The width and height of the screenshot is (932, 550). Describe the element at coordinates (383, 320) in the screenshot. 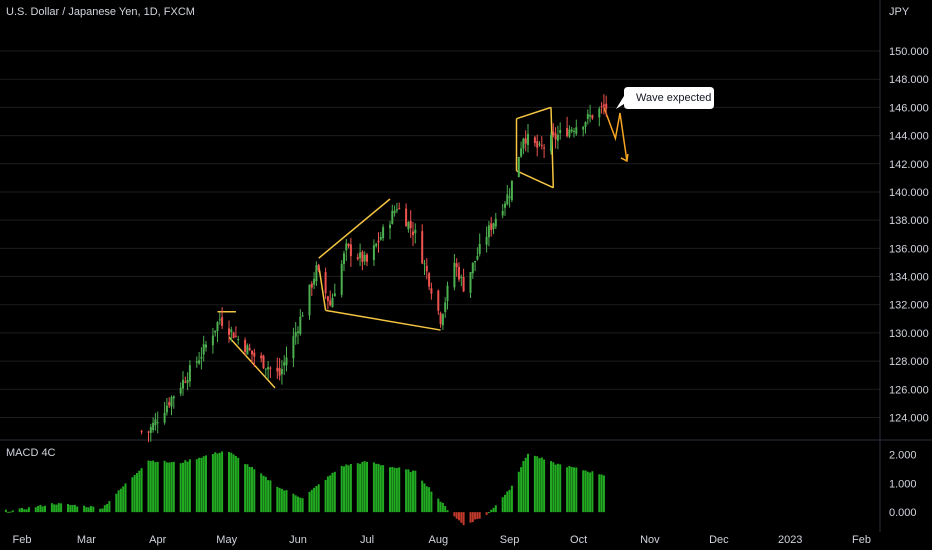

I see `triangle-lower-line` at that location.